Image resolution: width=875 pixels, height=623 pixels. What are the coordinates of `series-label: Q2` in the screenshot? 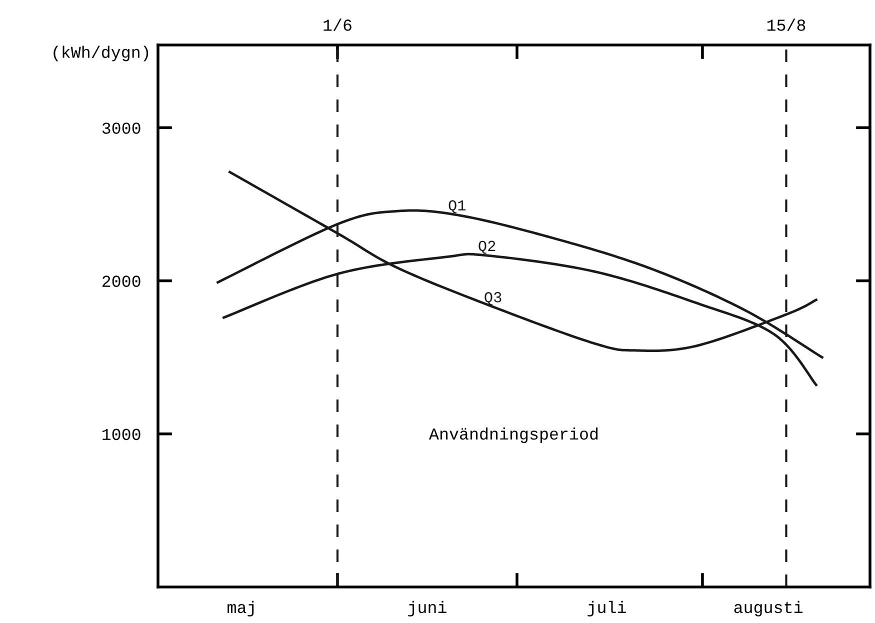 It's located at (487, 247).